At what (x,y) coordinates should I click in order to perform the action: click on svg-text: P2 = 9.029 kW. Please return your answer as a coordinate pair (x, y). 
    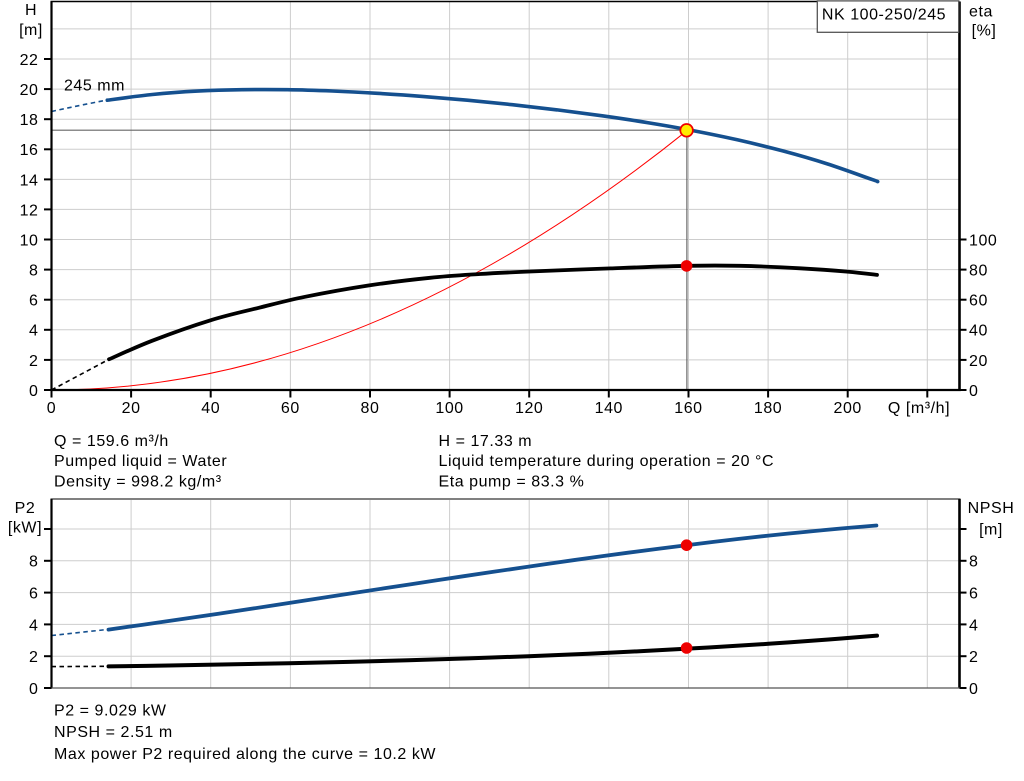
    Looking at the image, I should click on (110, 711).